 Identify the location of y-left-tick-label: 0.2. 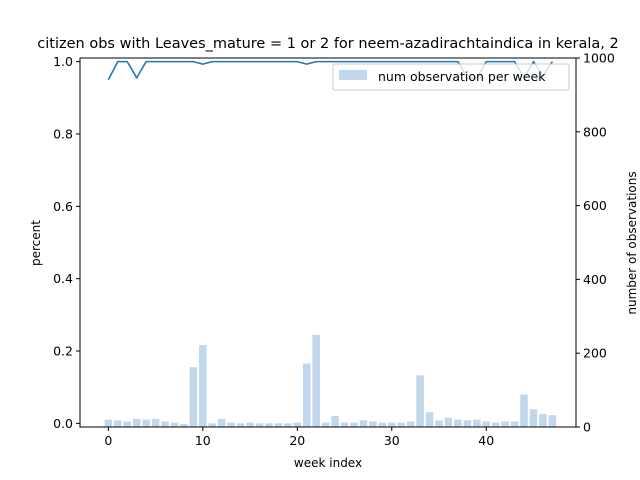
(63, 351).